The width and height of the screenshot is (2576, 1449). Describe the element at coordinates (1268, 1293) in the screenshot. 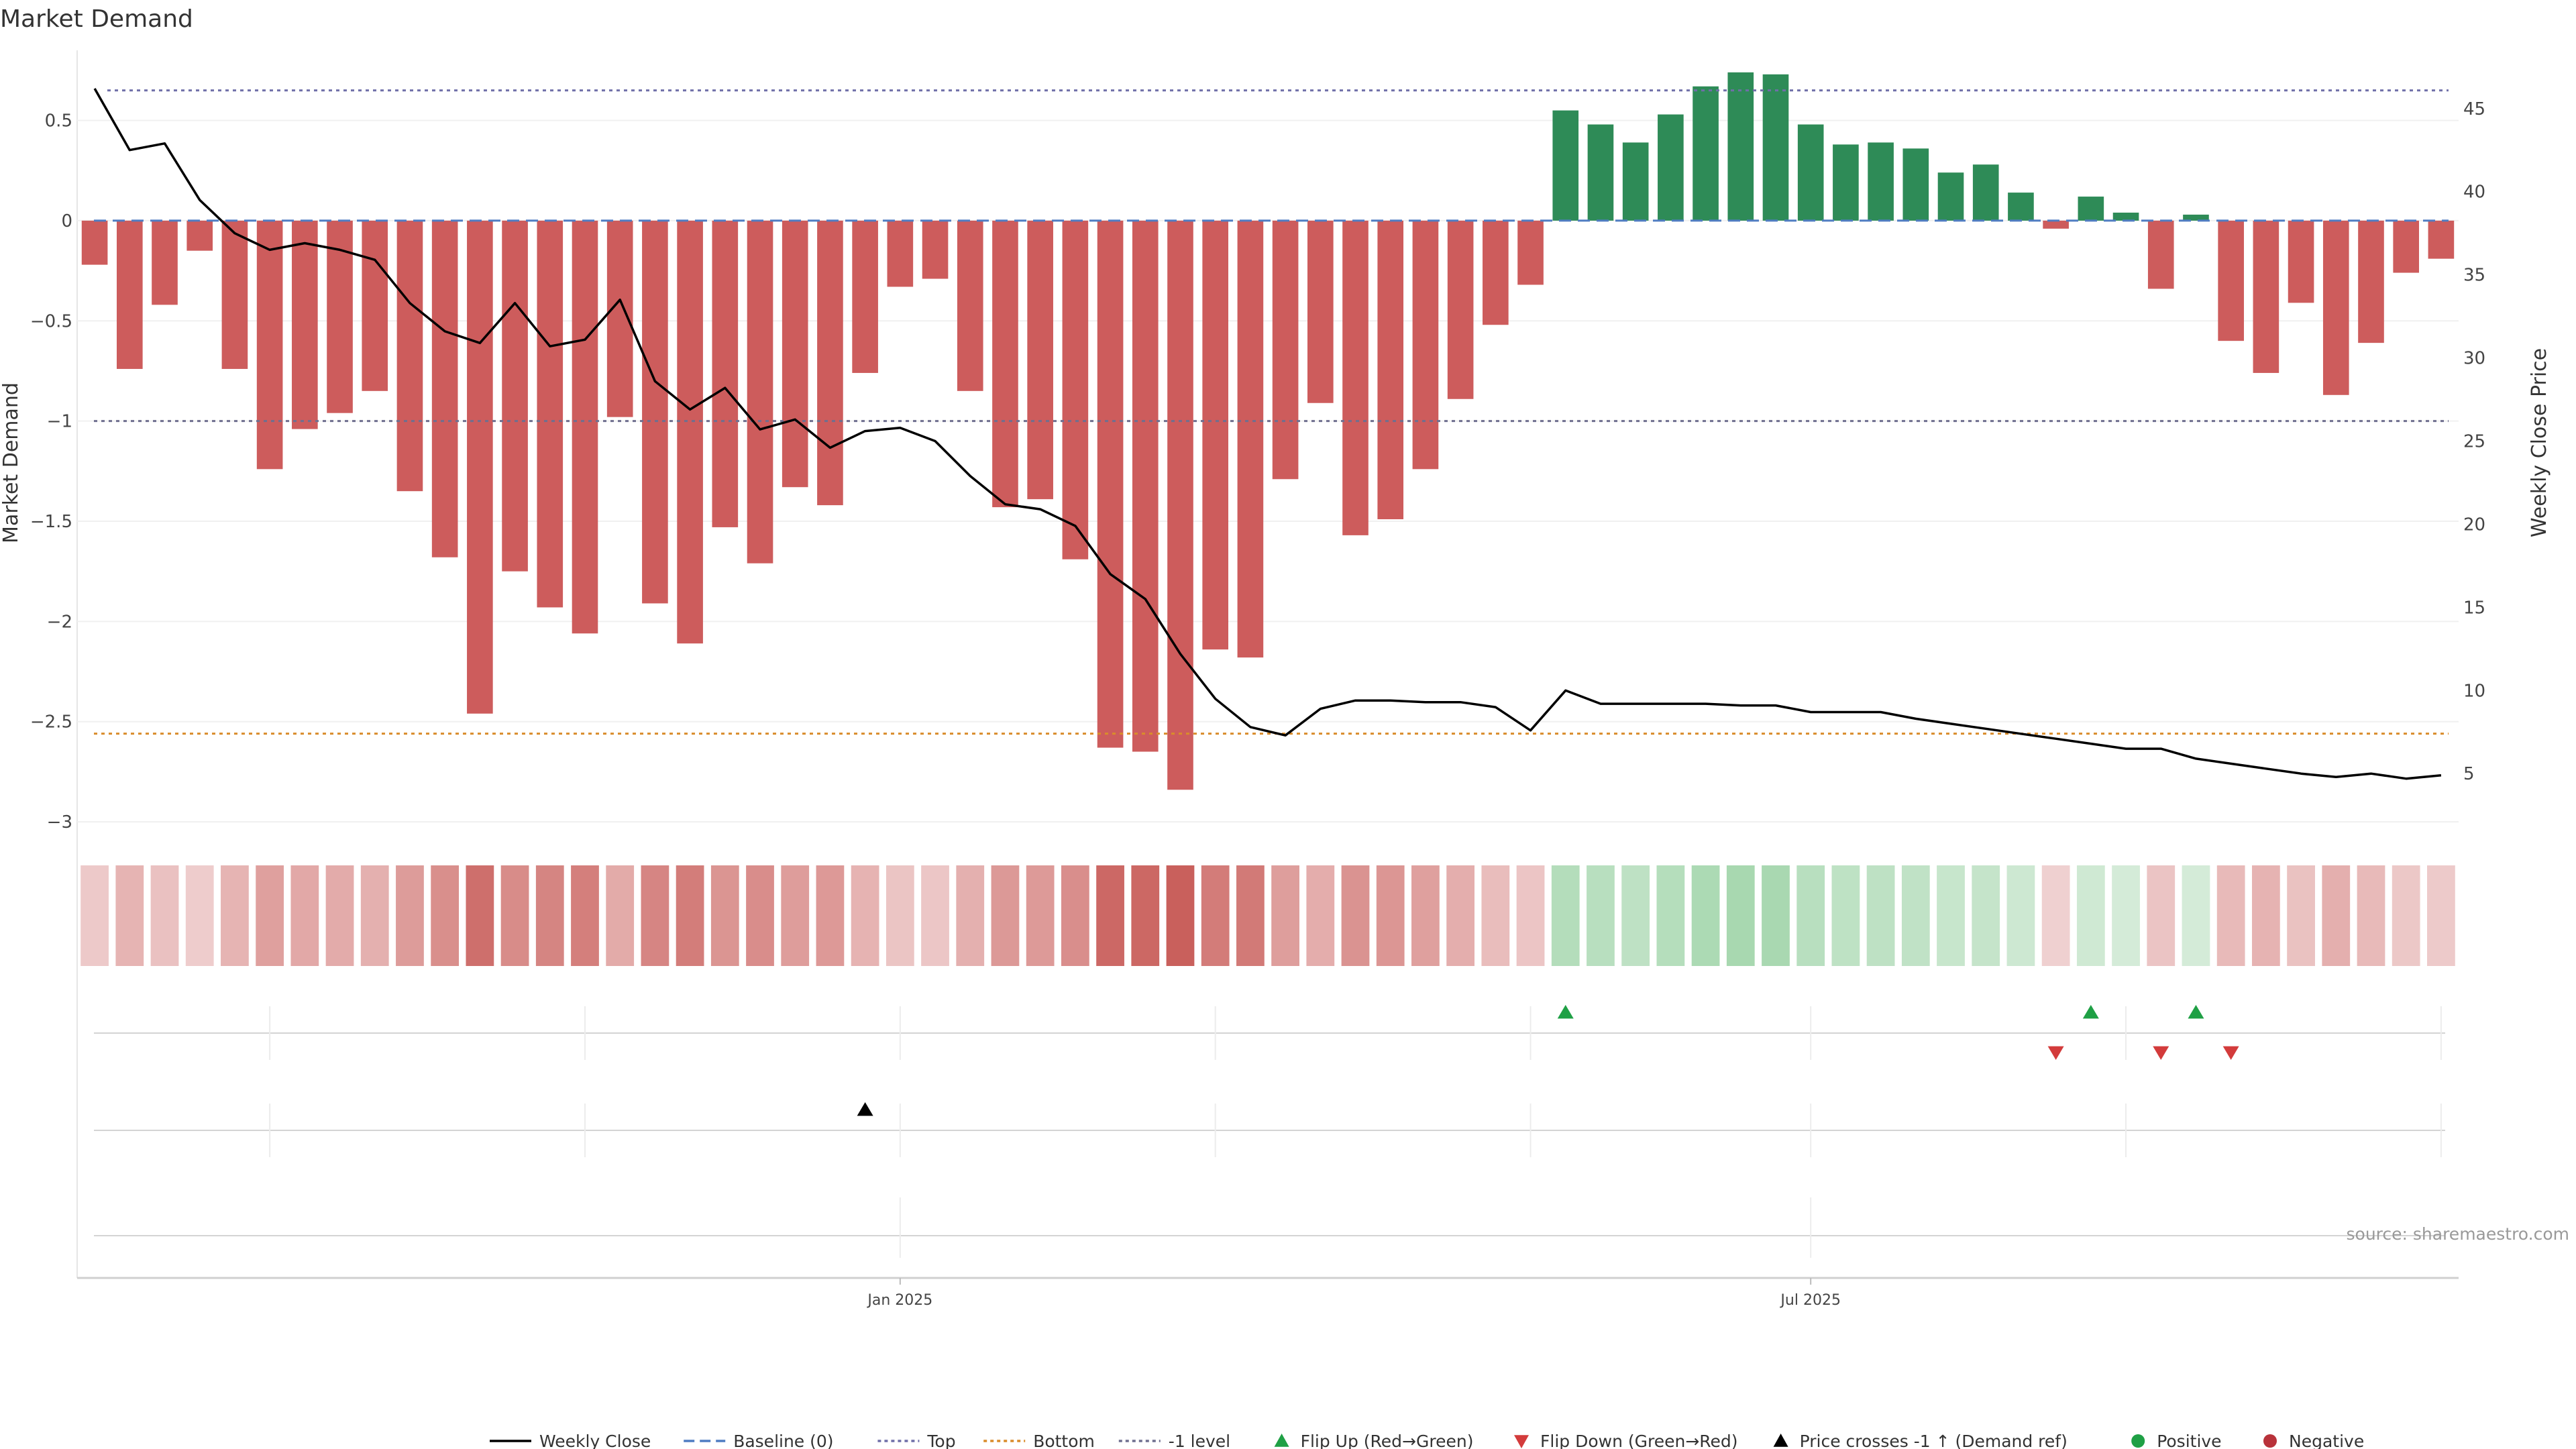

I see `date-axis: Jan 2025 Jul 2025` at that location.